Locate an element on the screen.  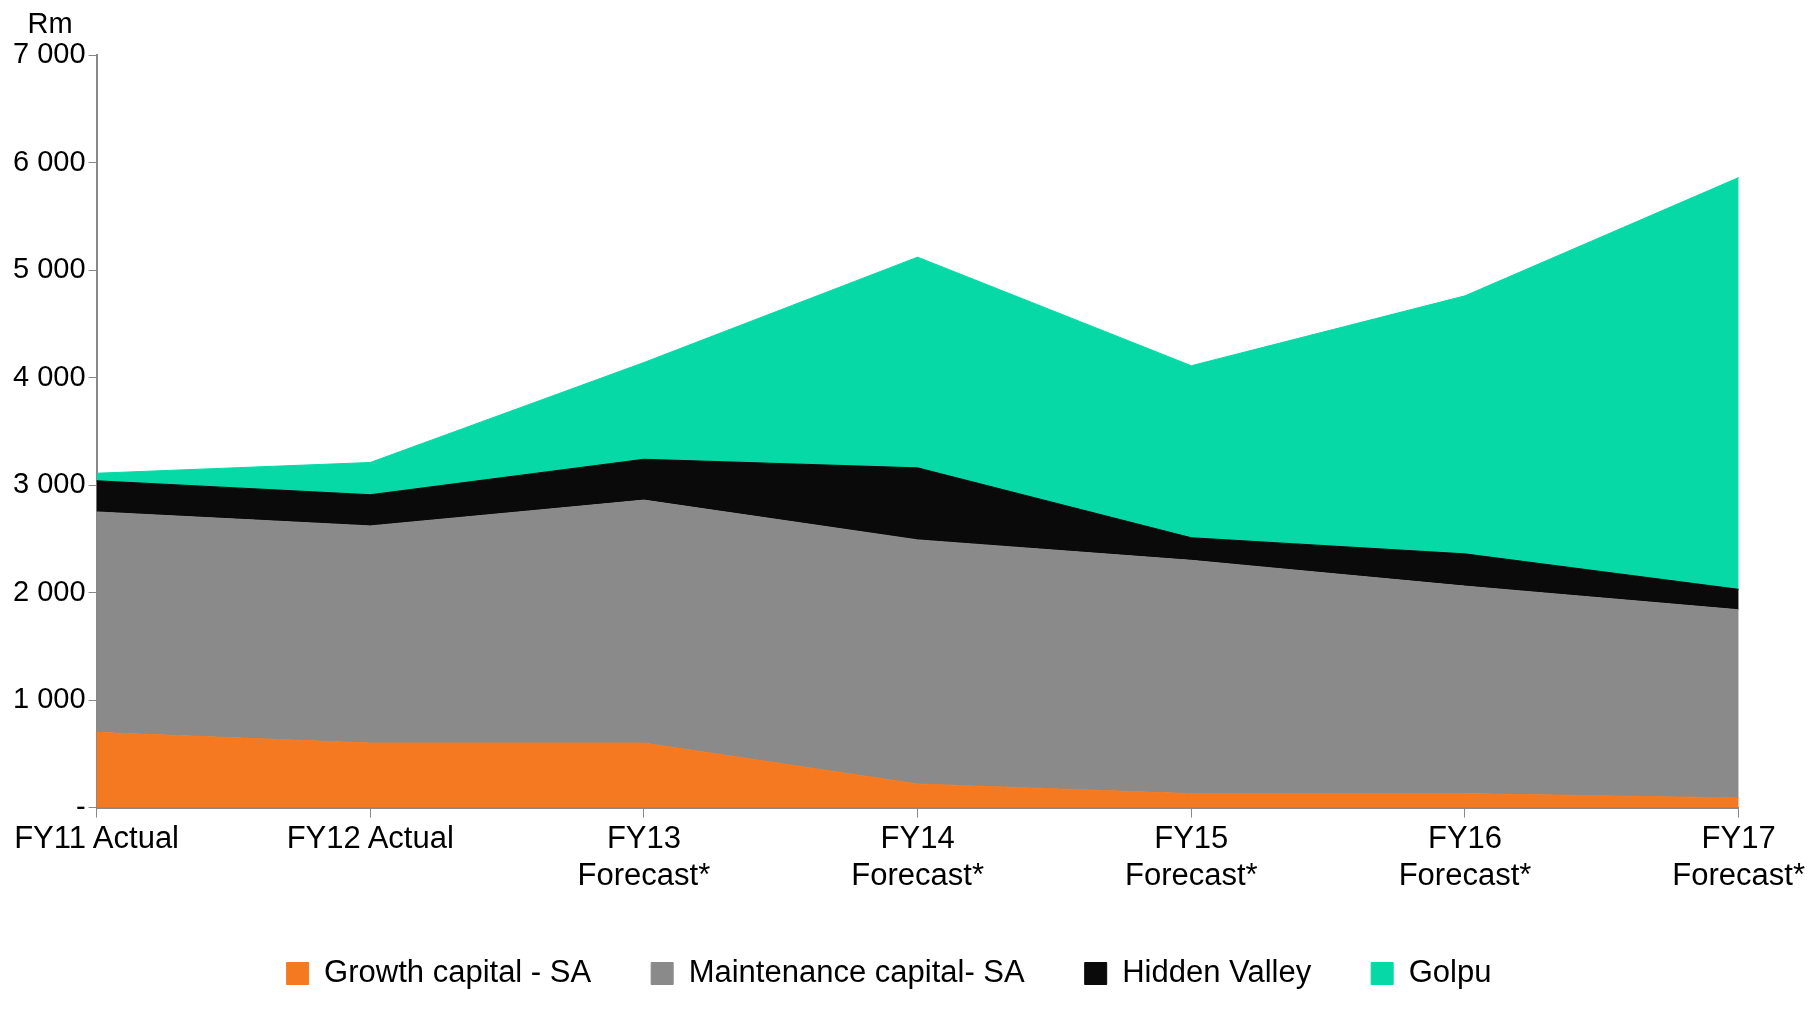
legend-label: Hidden Valley is located at coordinates (1217, 972).